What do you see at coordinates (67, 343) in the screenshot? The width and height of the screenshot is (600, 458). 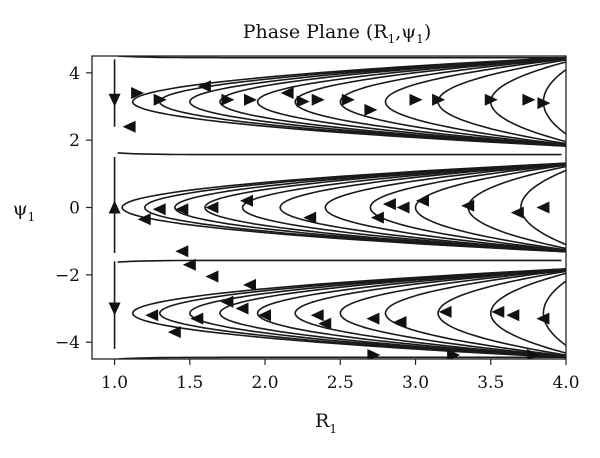 I see `y-tick-label: −4` at bounding box center [67, 343].